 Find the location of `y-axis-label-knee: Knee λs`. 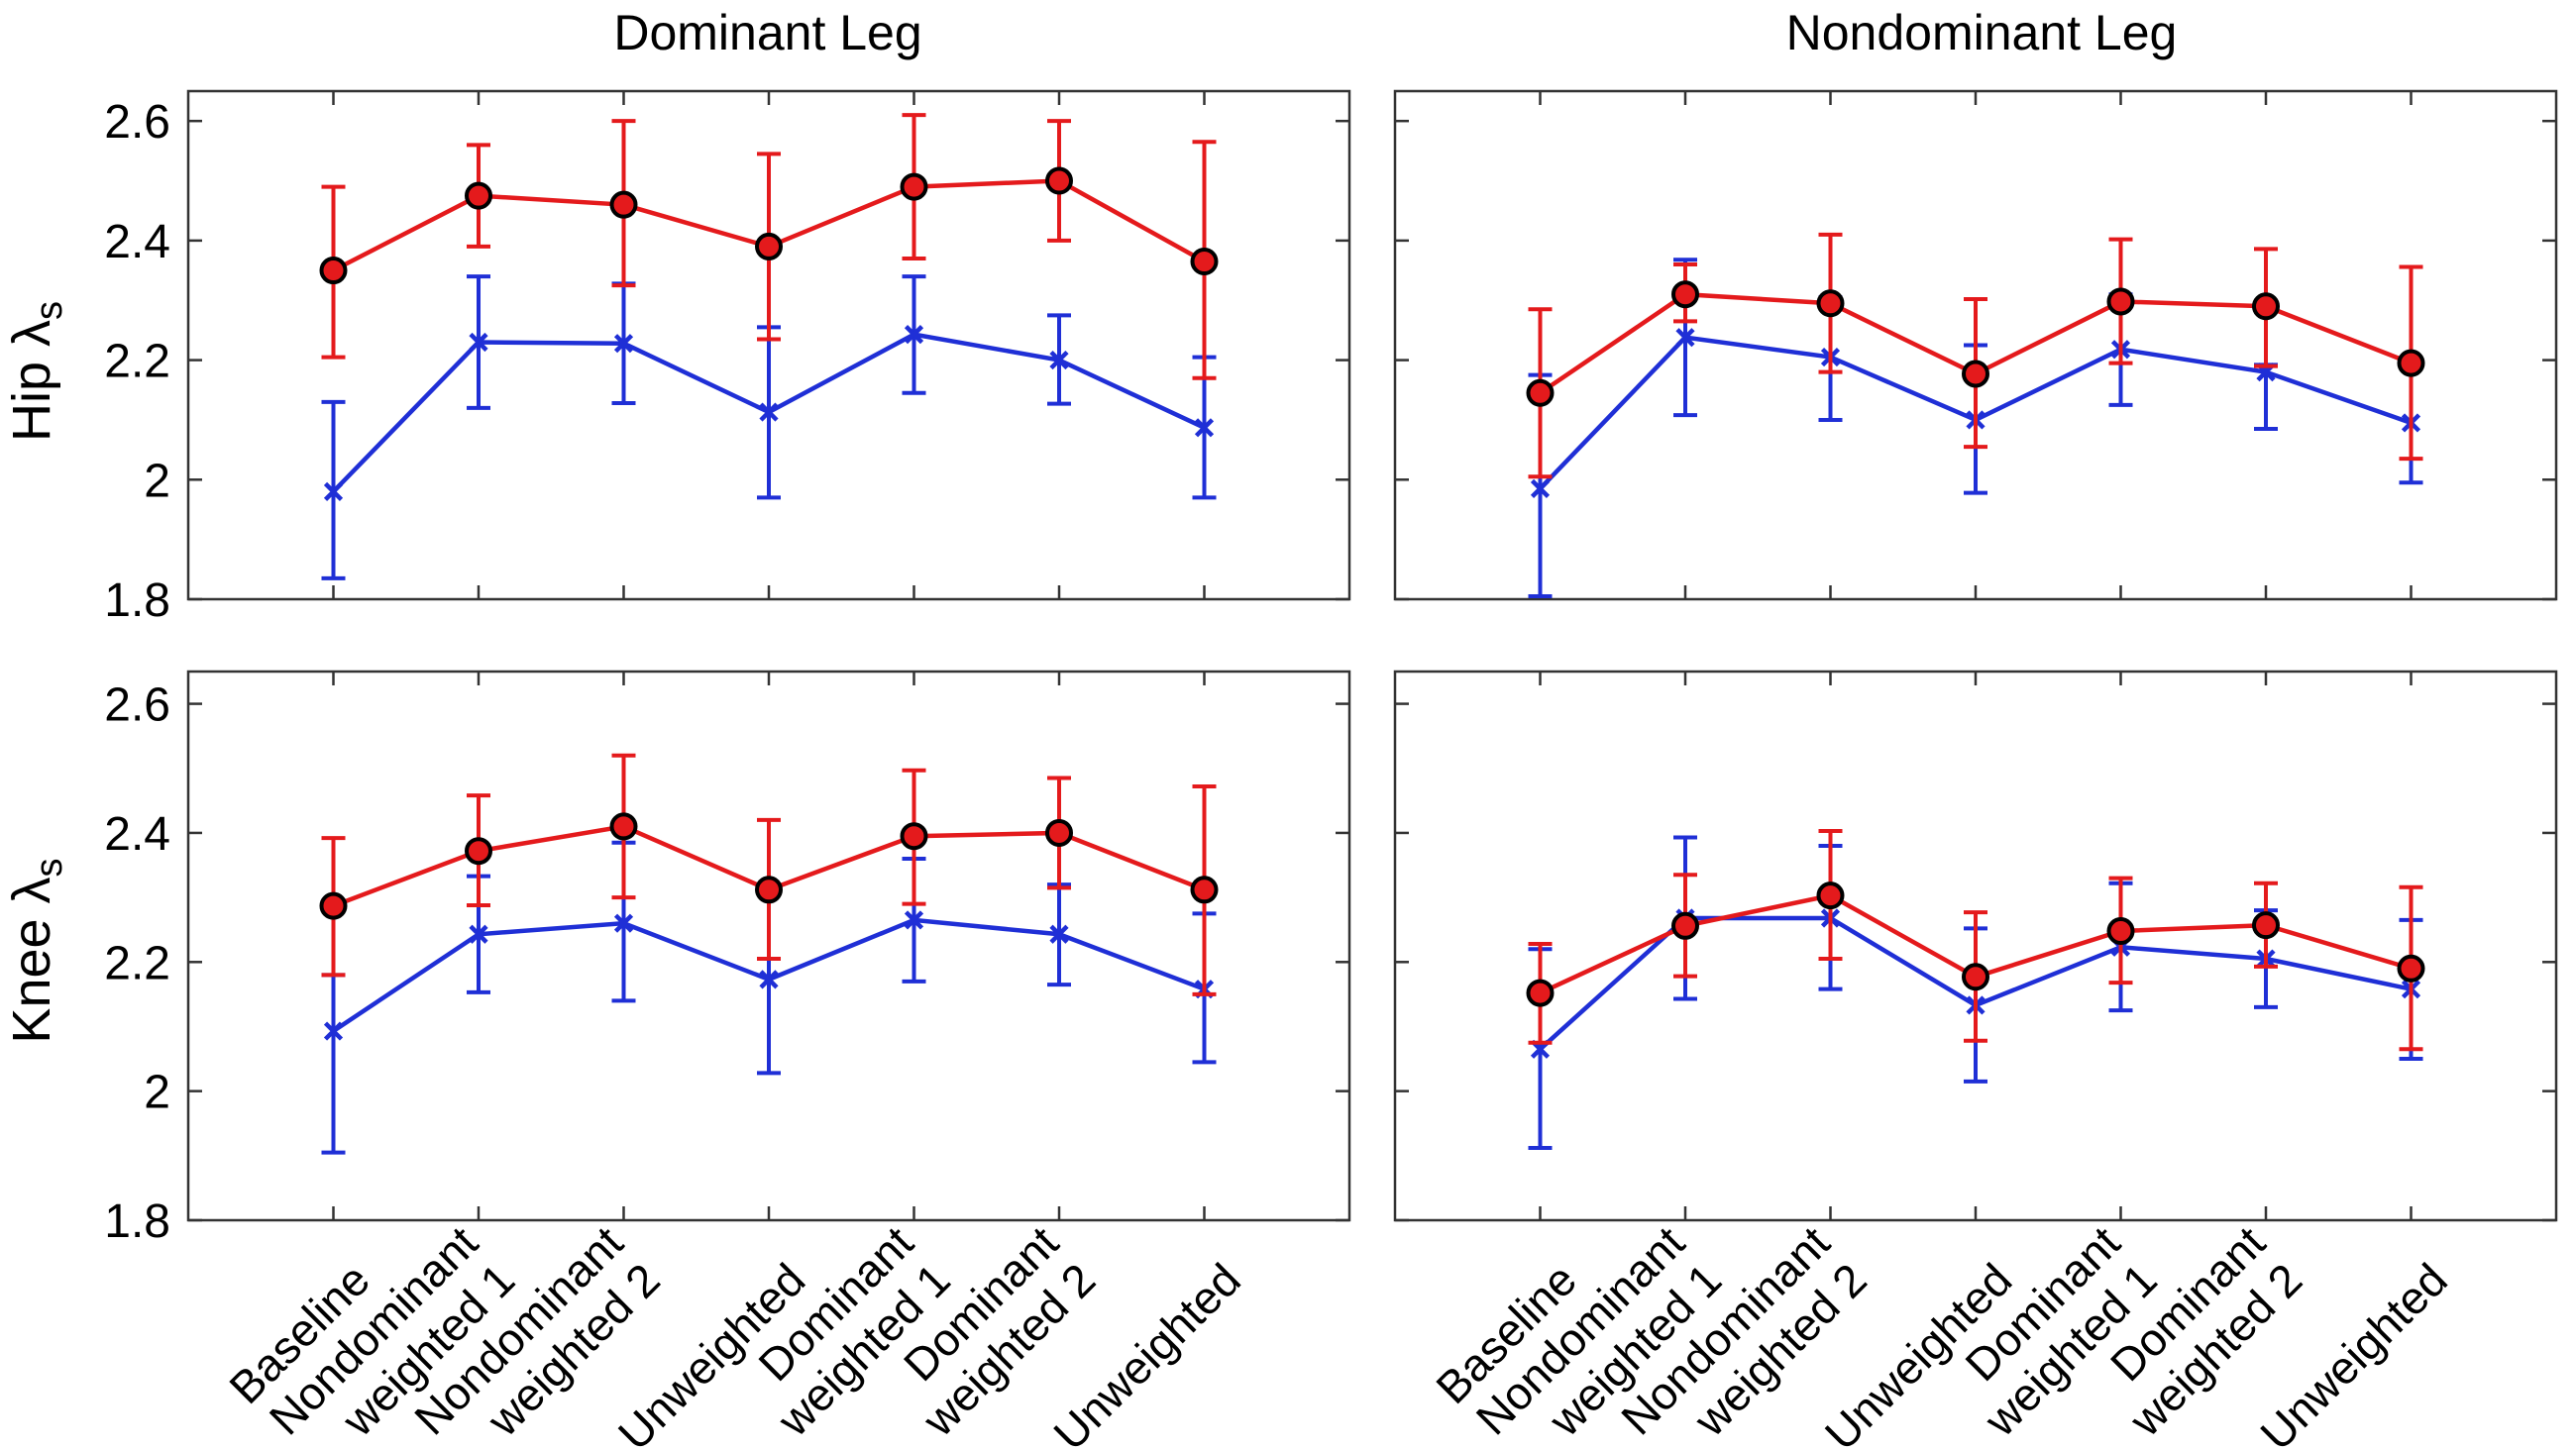

y-axis-label-knee: Knee λs is located at coordinates (36, 950).